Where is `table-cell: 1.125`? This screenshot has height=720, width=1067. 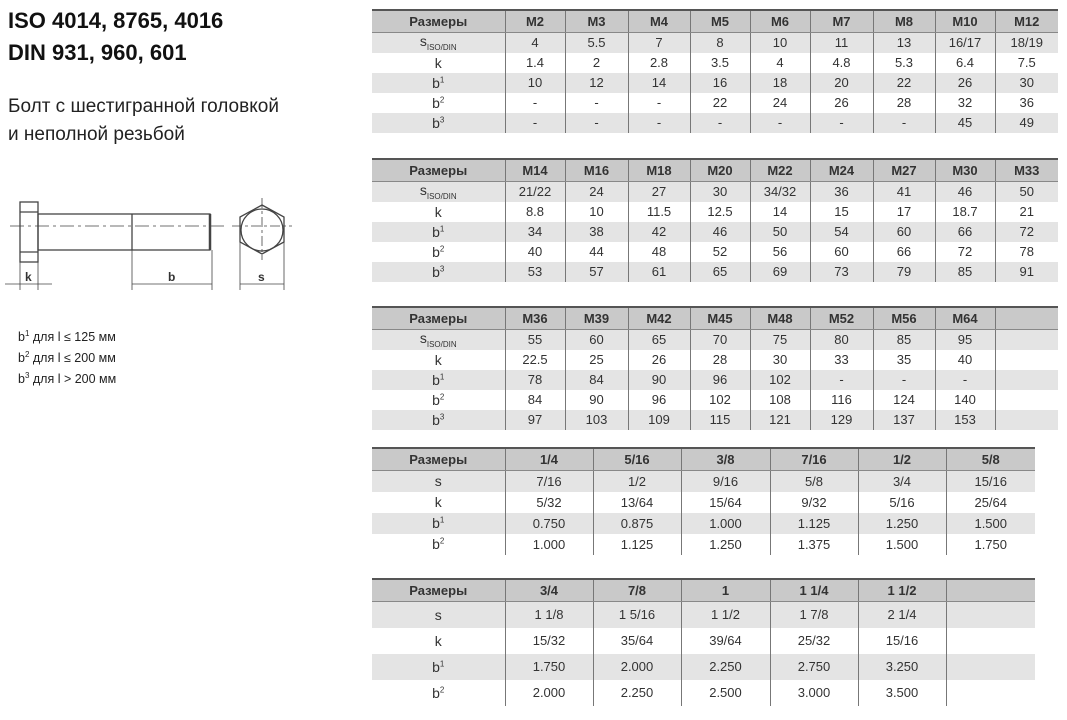 table-cell: 1.125 is located at coordinates (813, 523).